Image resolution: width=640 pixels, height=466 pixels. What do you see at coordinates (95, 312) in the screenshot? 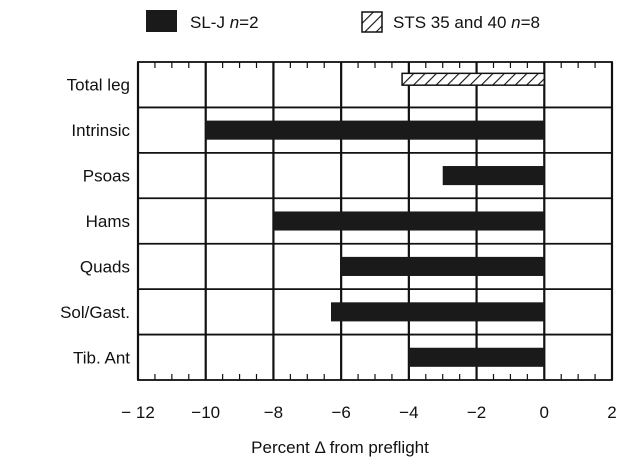
I see `category-label-5: Sol/Gast.` at bounding box center [95, 312].